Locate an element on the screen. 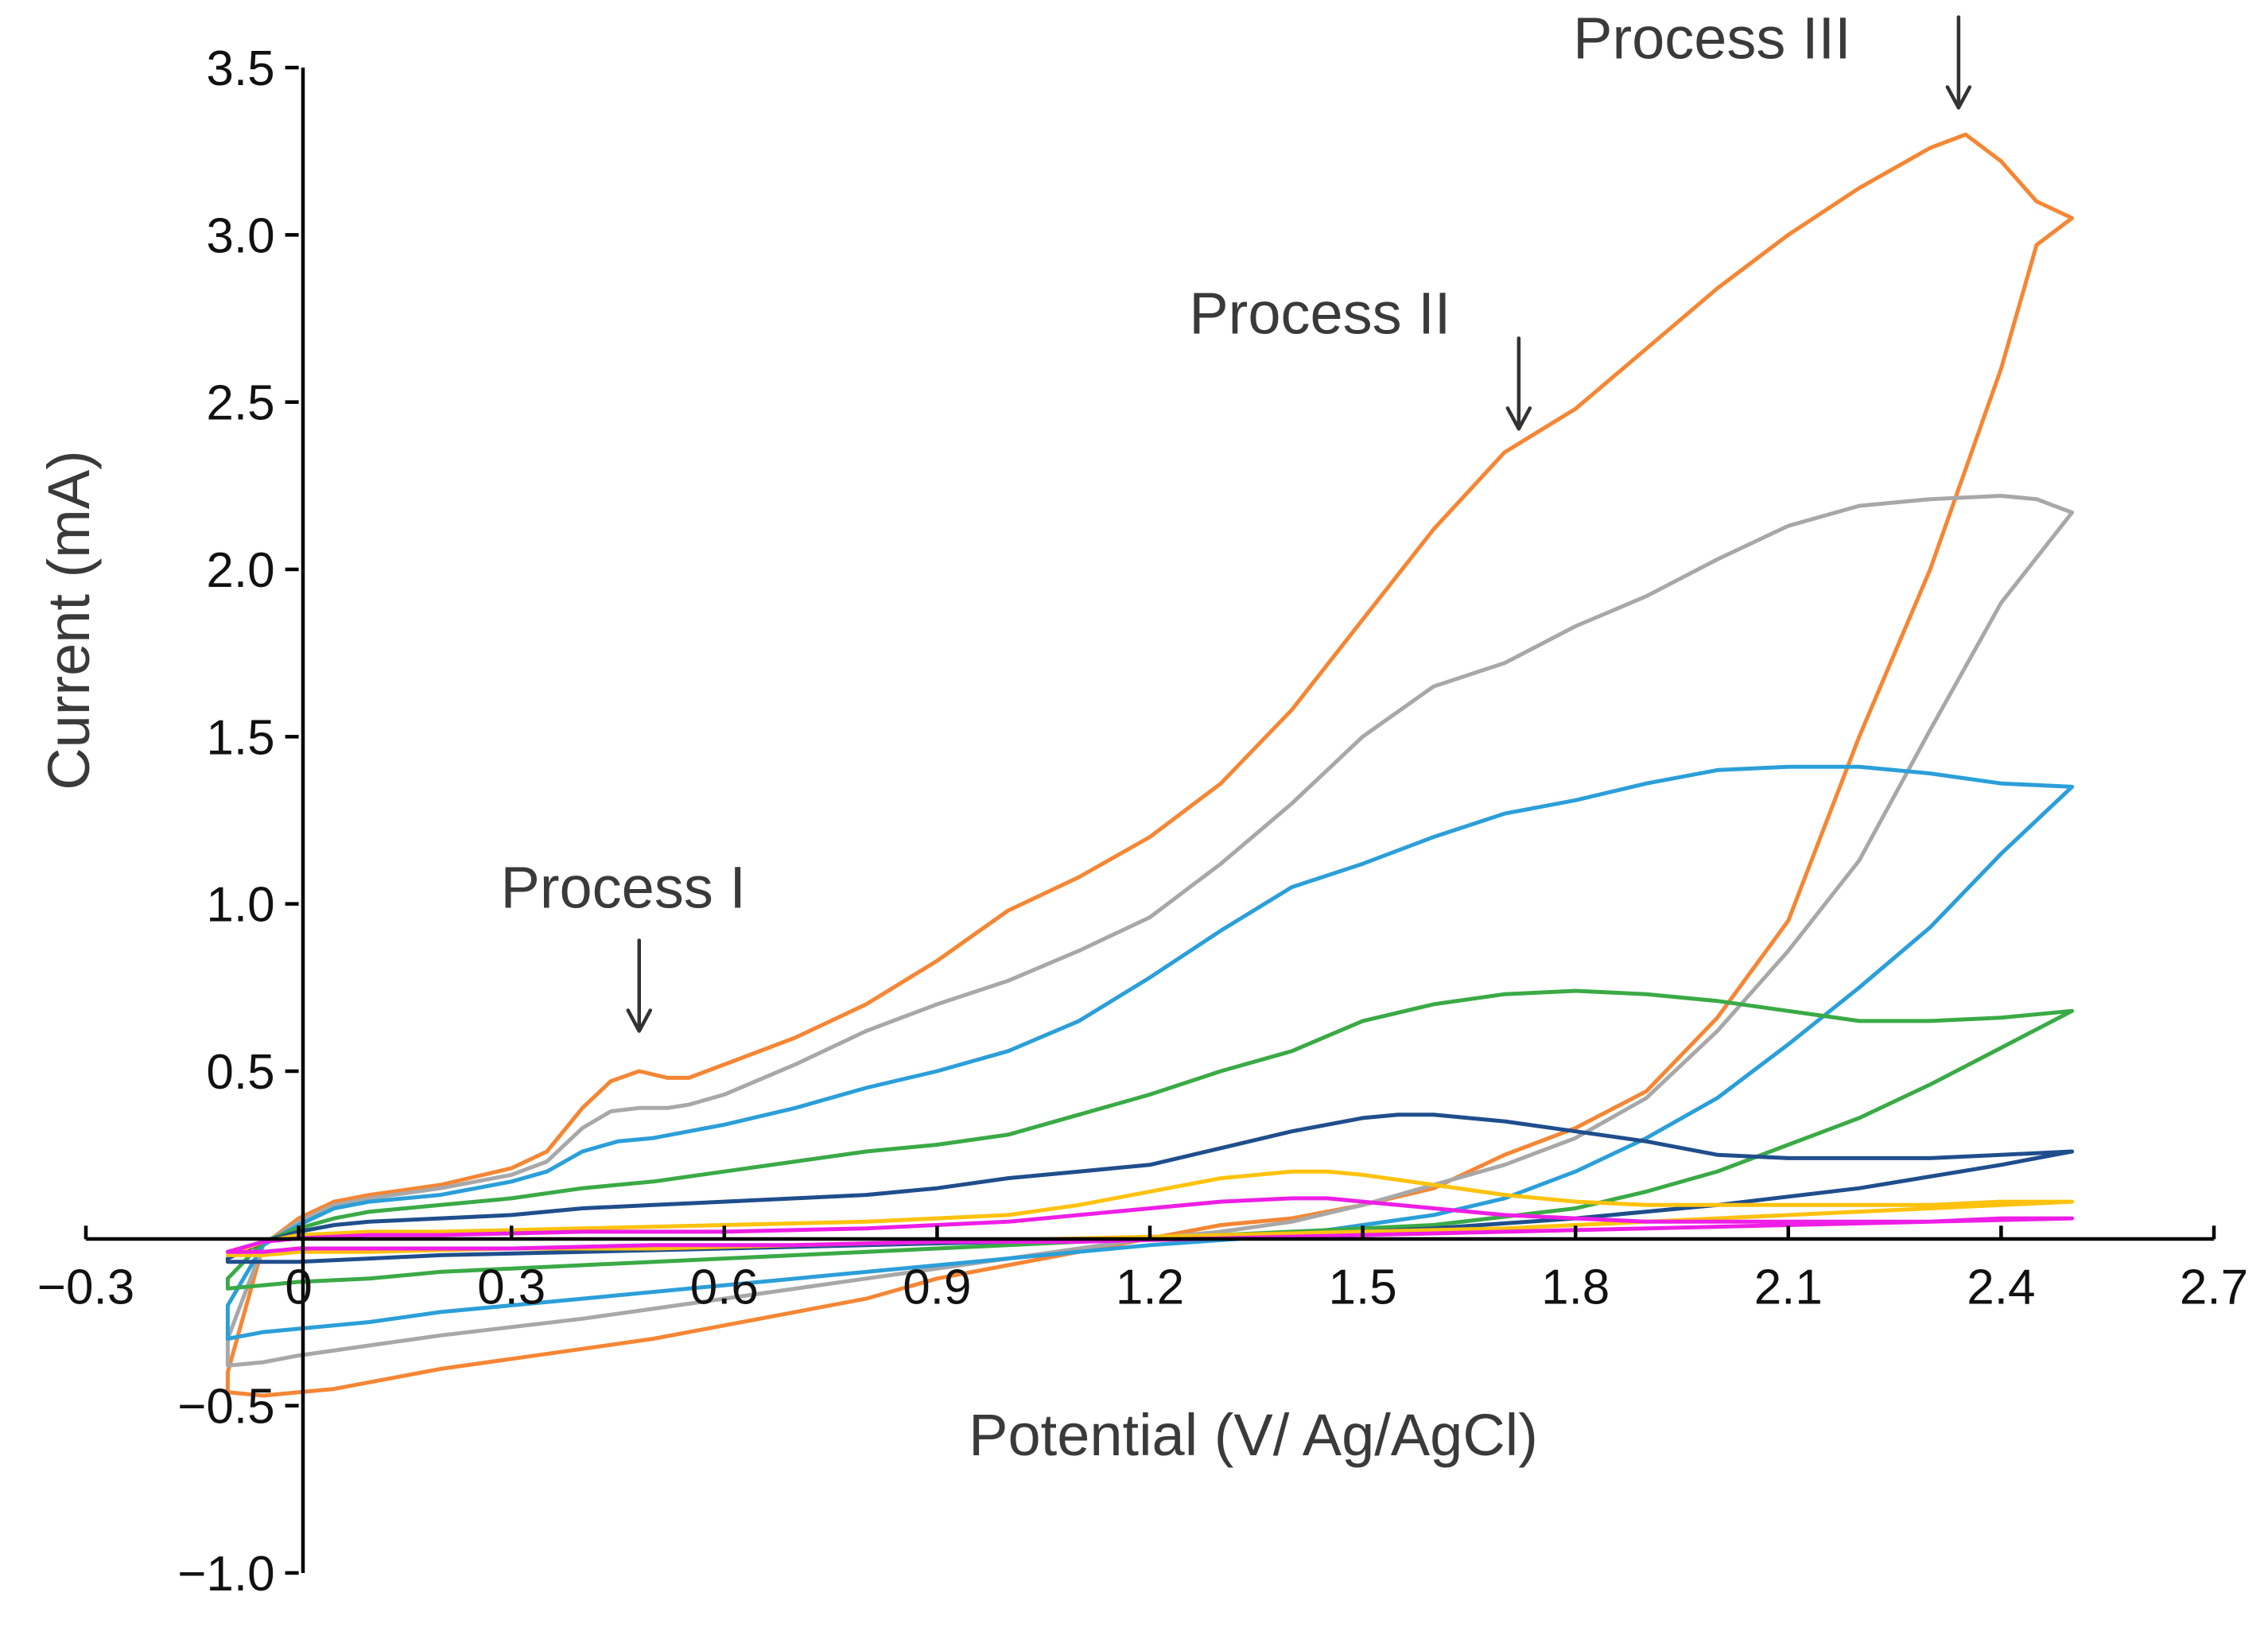 Image resolution: width=2268 pixels, height=1631 pixels. y-tick-label: 3.0 is located at coordinates (240, 236).